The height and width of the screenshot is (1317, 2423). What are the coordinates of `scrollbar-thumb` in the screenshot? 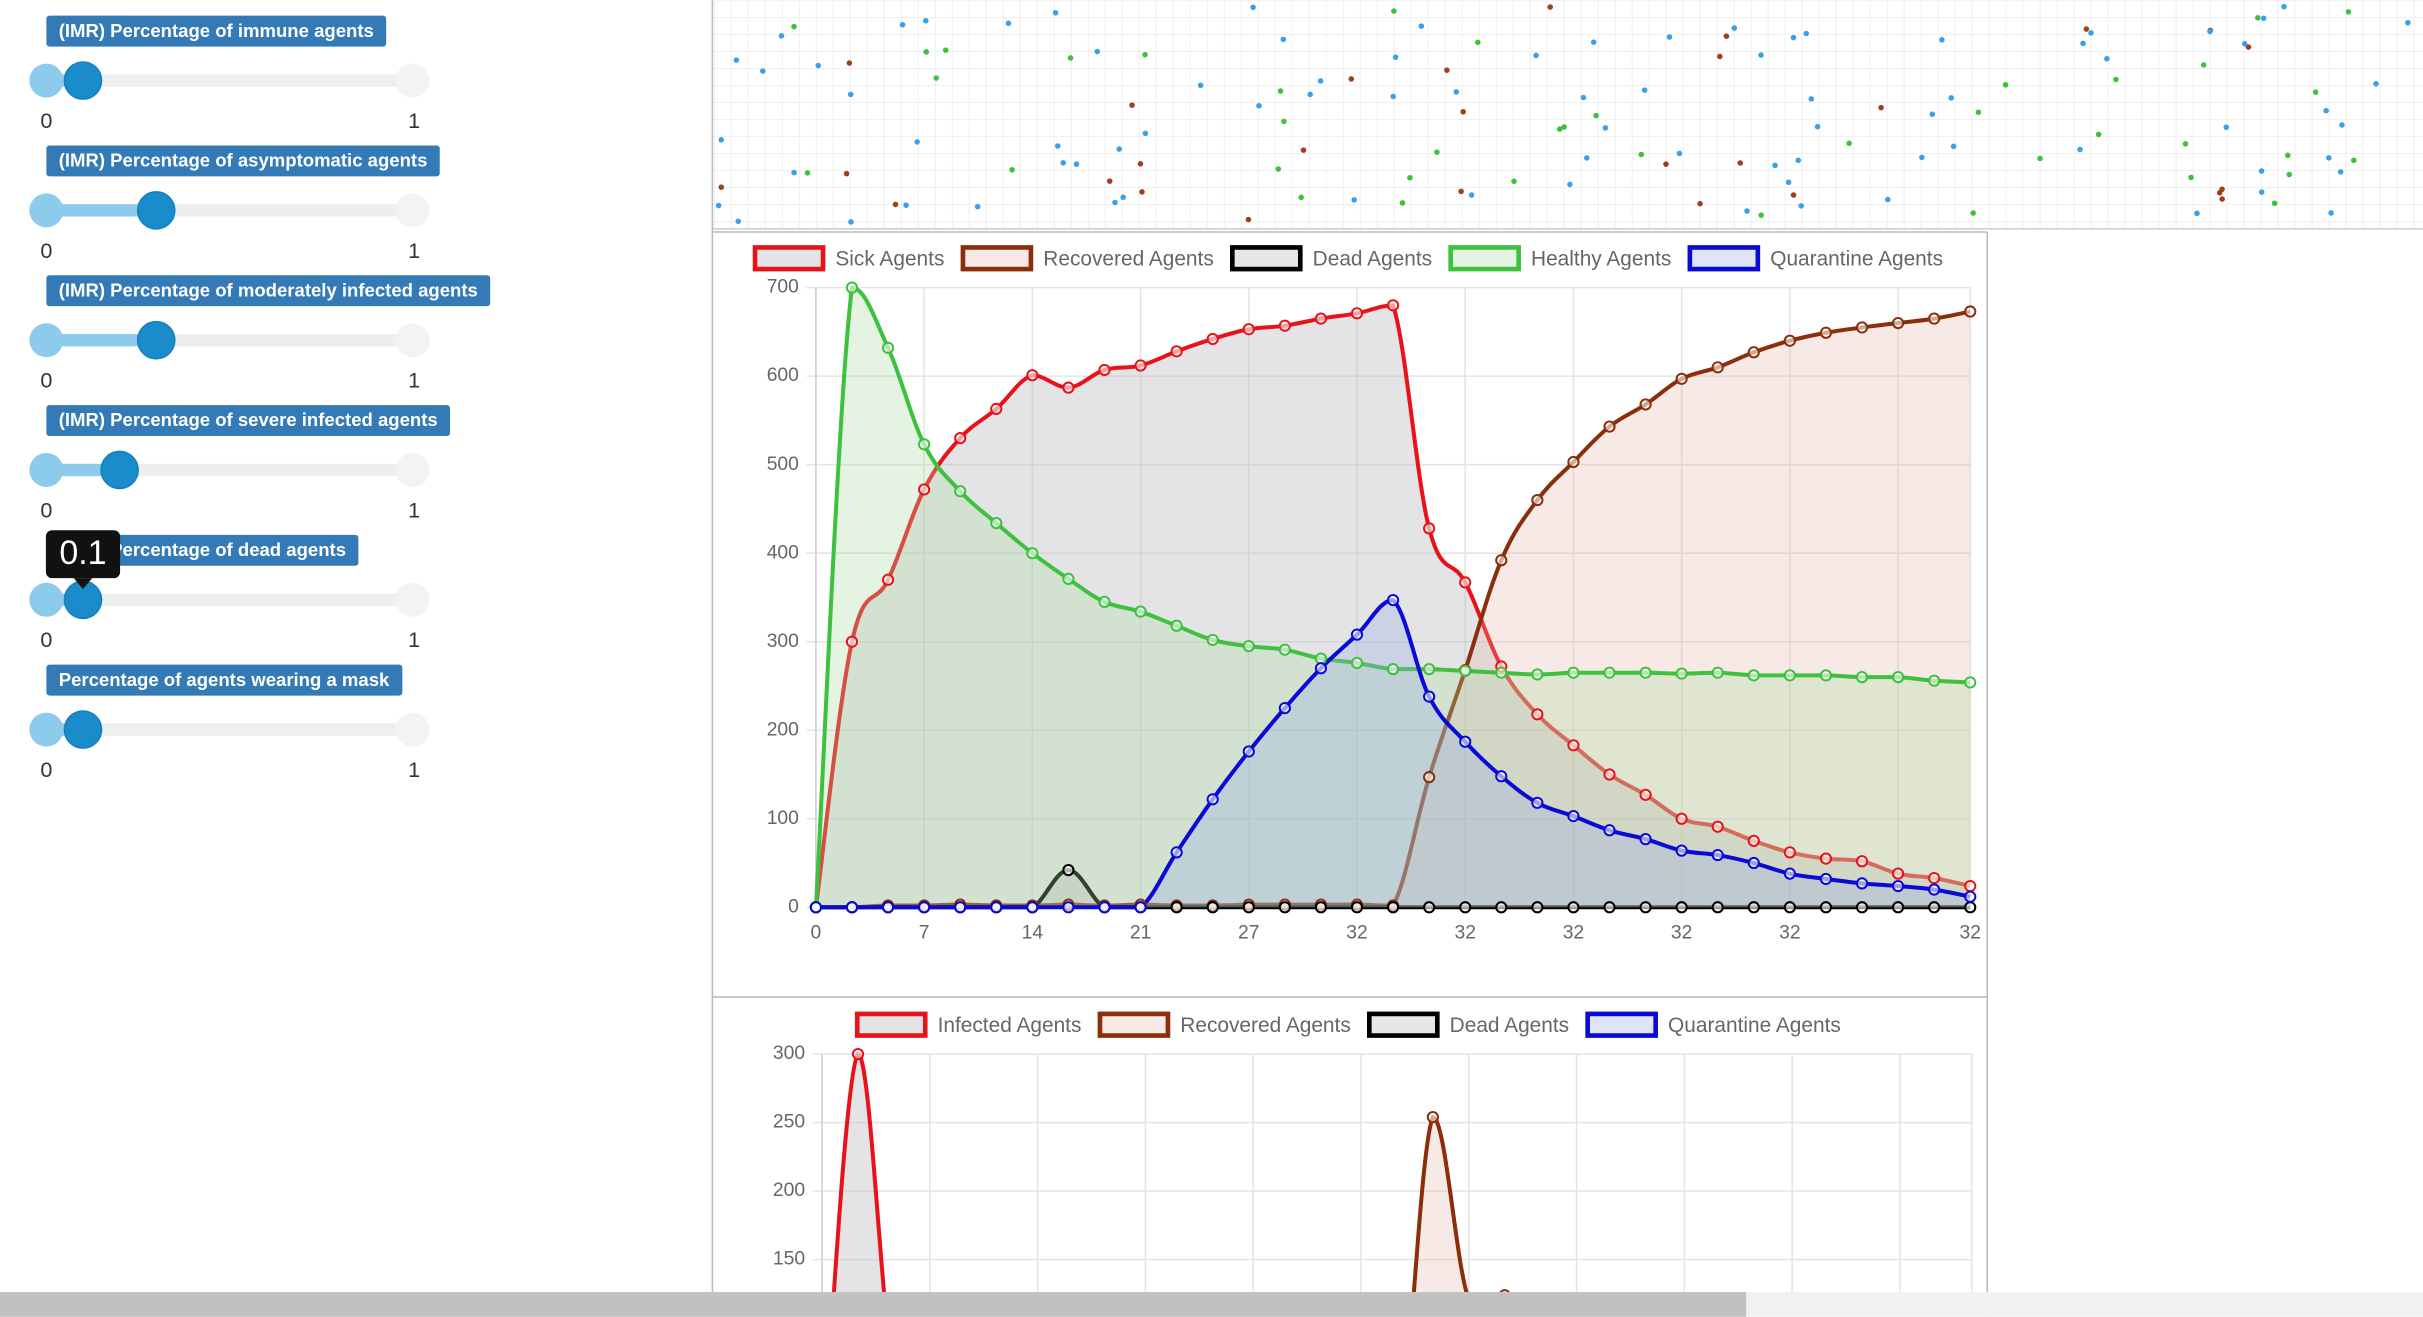 It's located at (873, 1304).